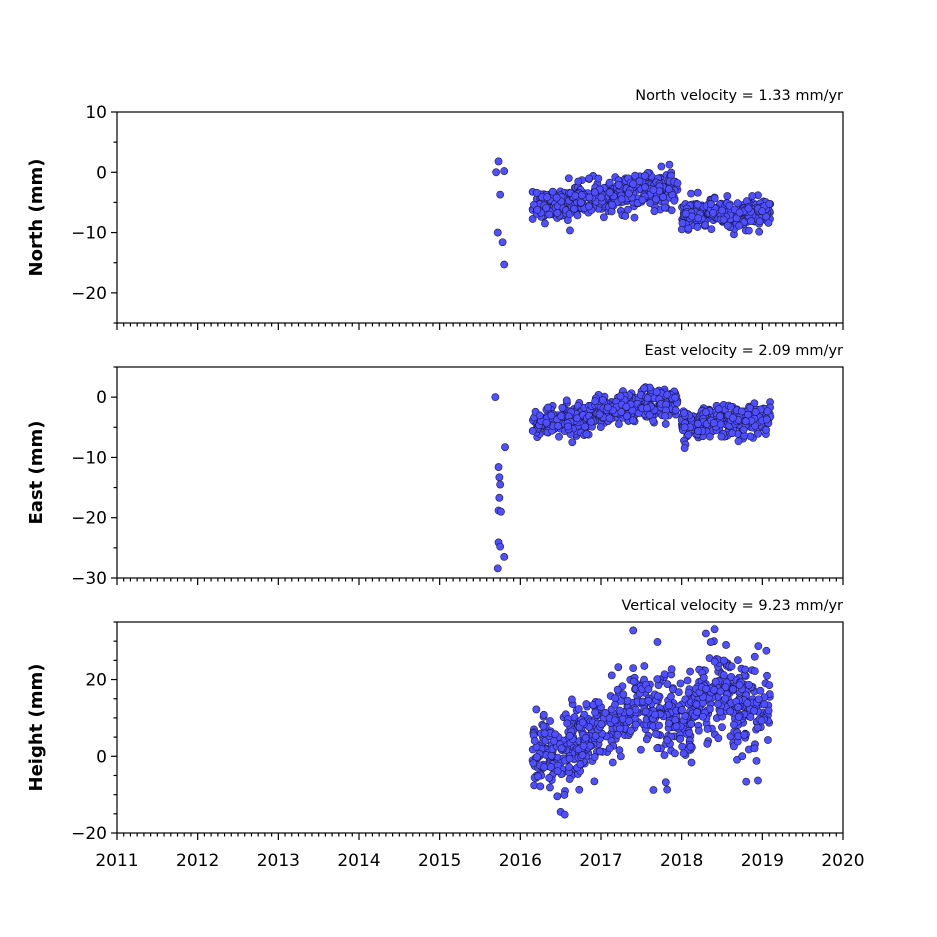 The width and height of the screenshot is (937, 937). Describe the element at coordinates (633, 478) in the screenshot. I see `east-data-points` at that location.